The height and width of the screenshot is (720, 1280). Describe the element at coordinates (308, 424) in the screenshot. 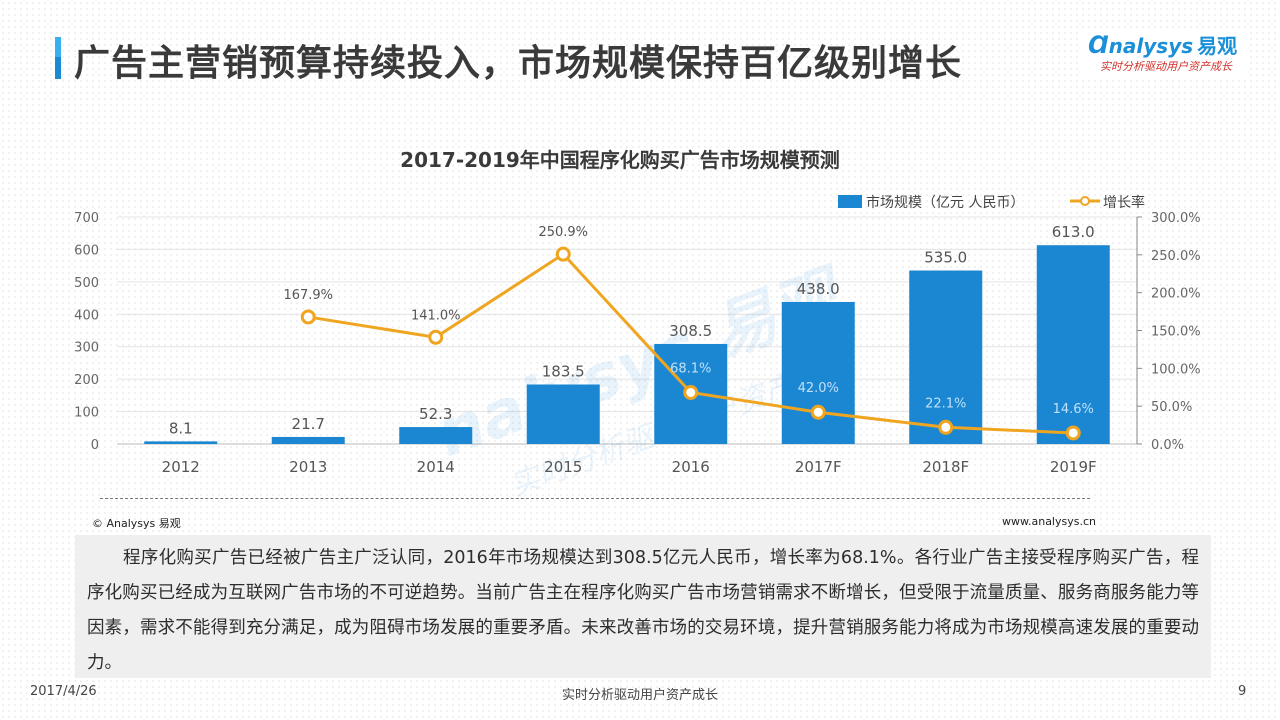

I see `bar-value-label: 21.7` at that location.